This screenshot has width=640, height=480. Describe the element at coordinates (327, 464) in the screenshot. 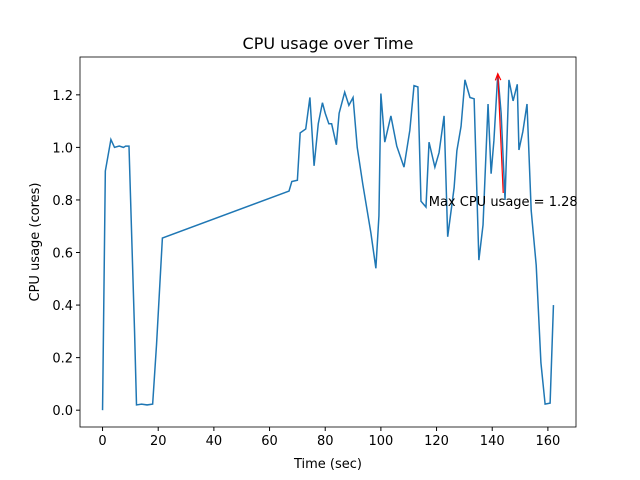

I see `x-axis-label: Time (sec)` at that location.